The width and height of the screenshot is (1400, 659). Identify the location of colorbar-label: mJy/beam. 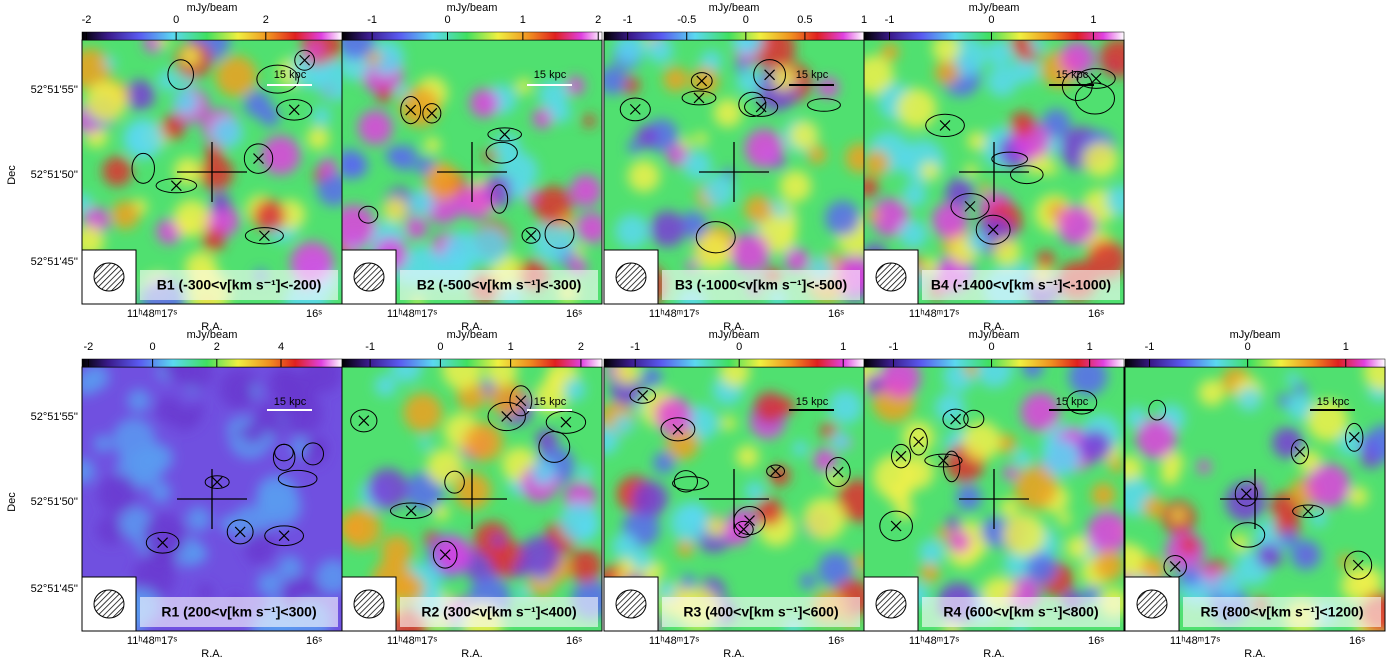
(472, 8).